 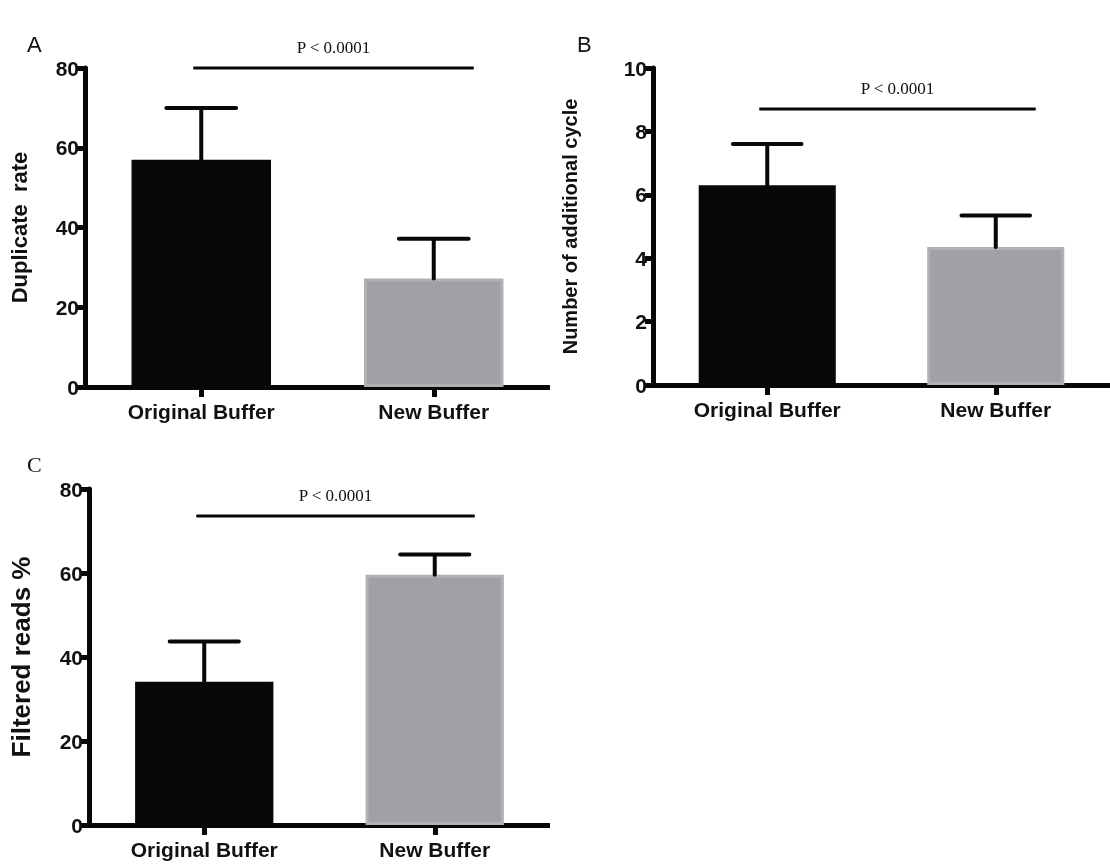 What do you see at coordinates (641, 131) in the screenshot?
I see `y-tick-label: 8` at bounding box center [641, 131].